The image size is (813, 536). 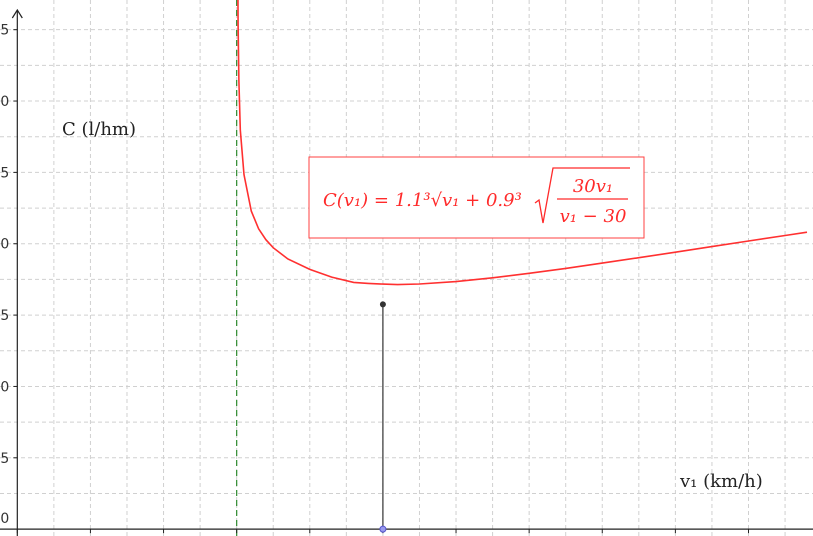 I want to click on y-tick-label: 5, so click(x=4, y=459).